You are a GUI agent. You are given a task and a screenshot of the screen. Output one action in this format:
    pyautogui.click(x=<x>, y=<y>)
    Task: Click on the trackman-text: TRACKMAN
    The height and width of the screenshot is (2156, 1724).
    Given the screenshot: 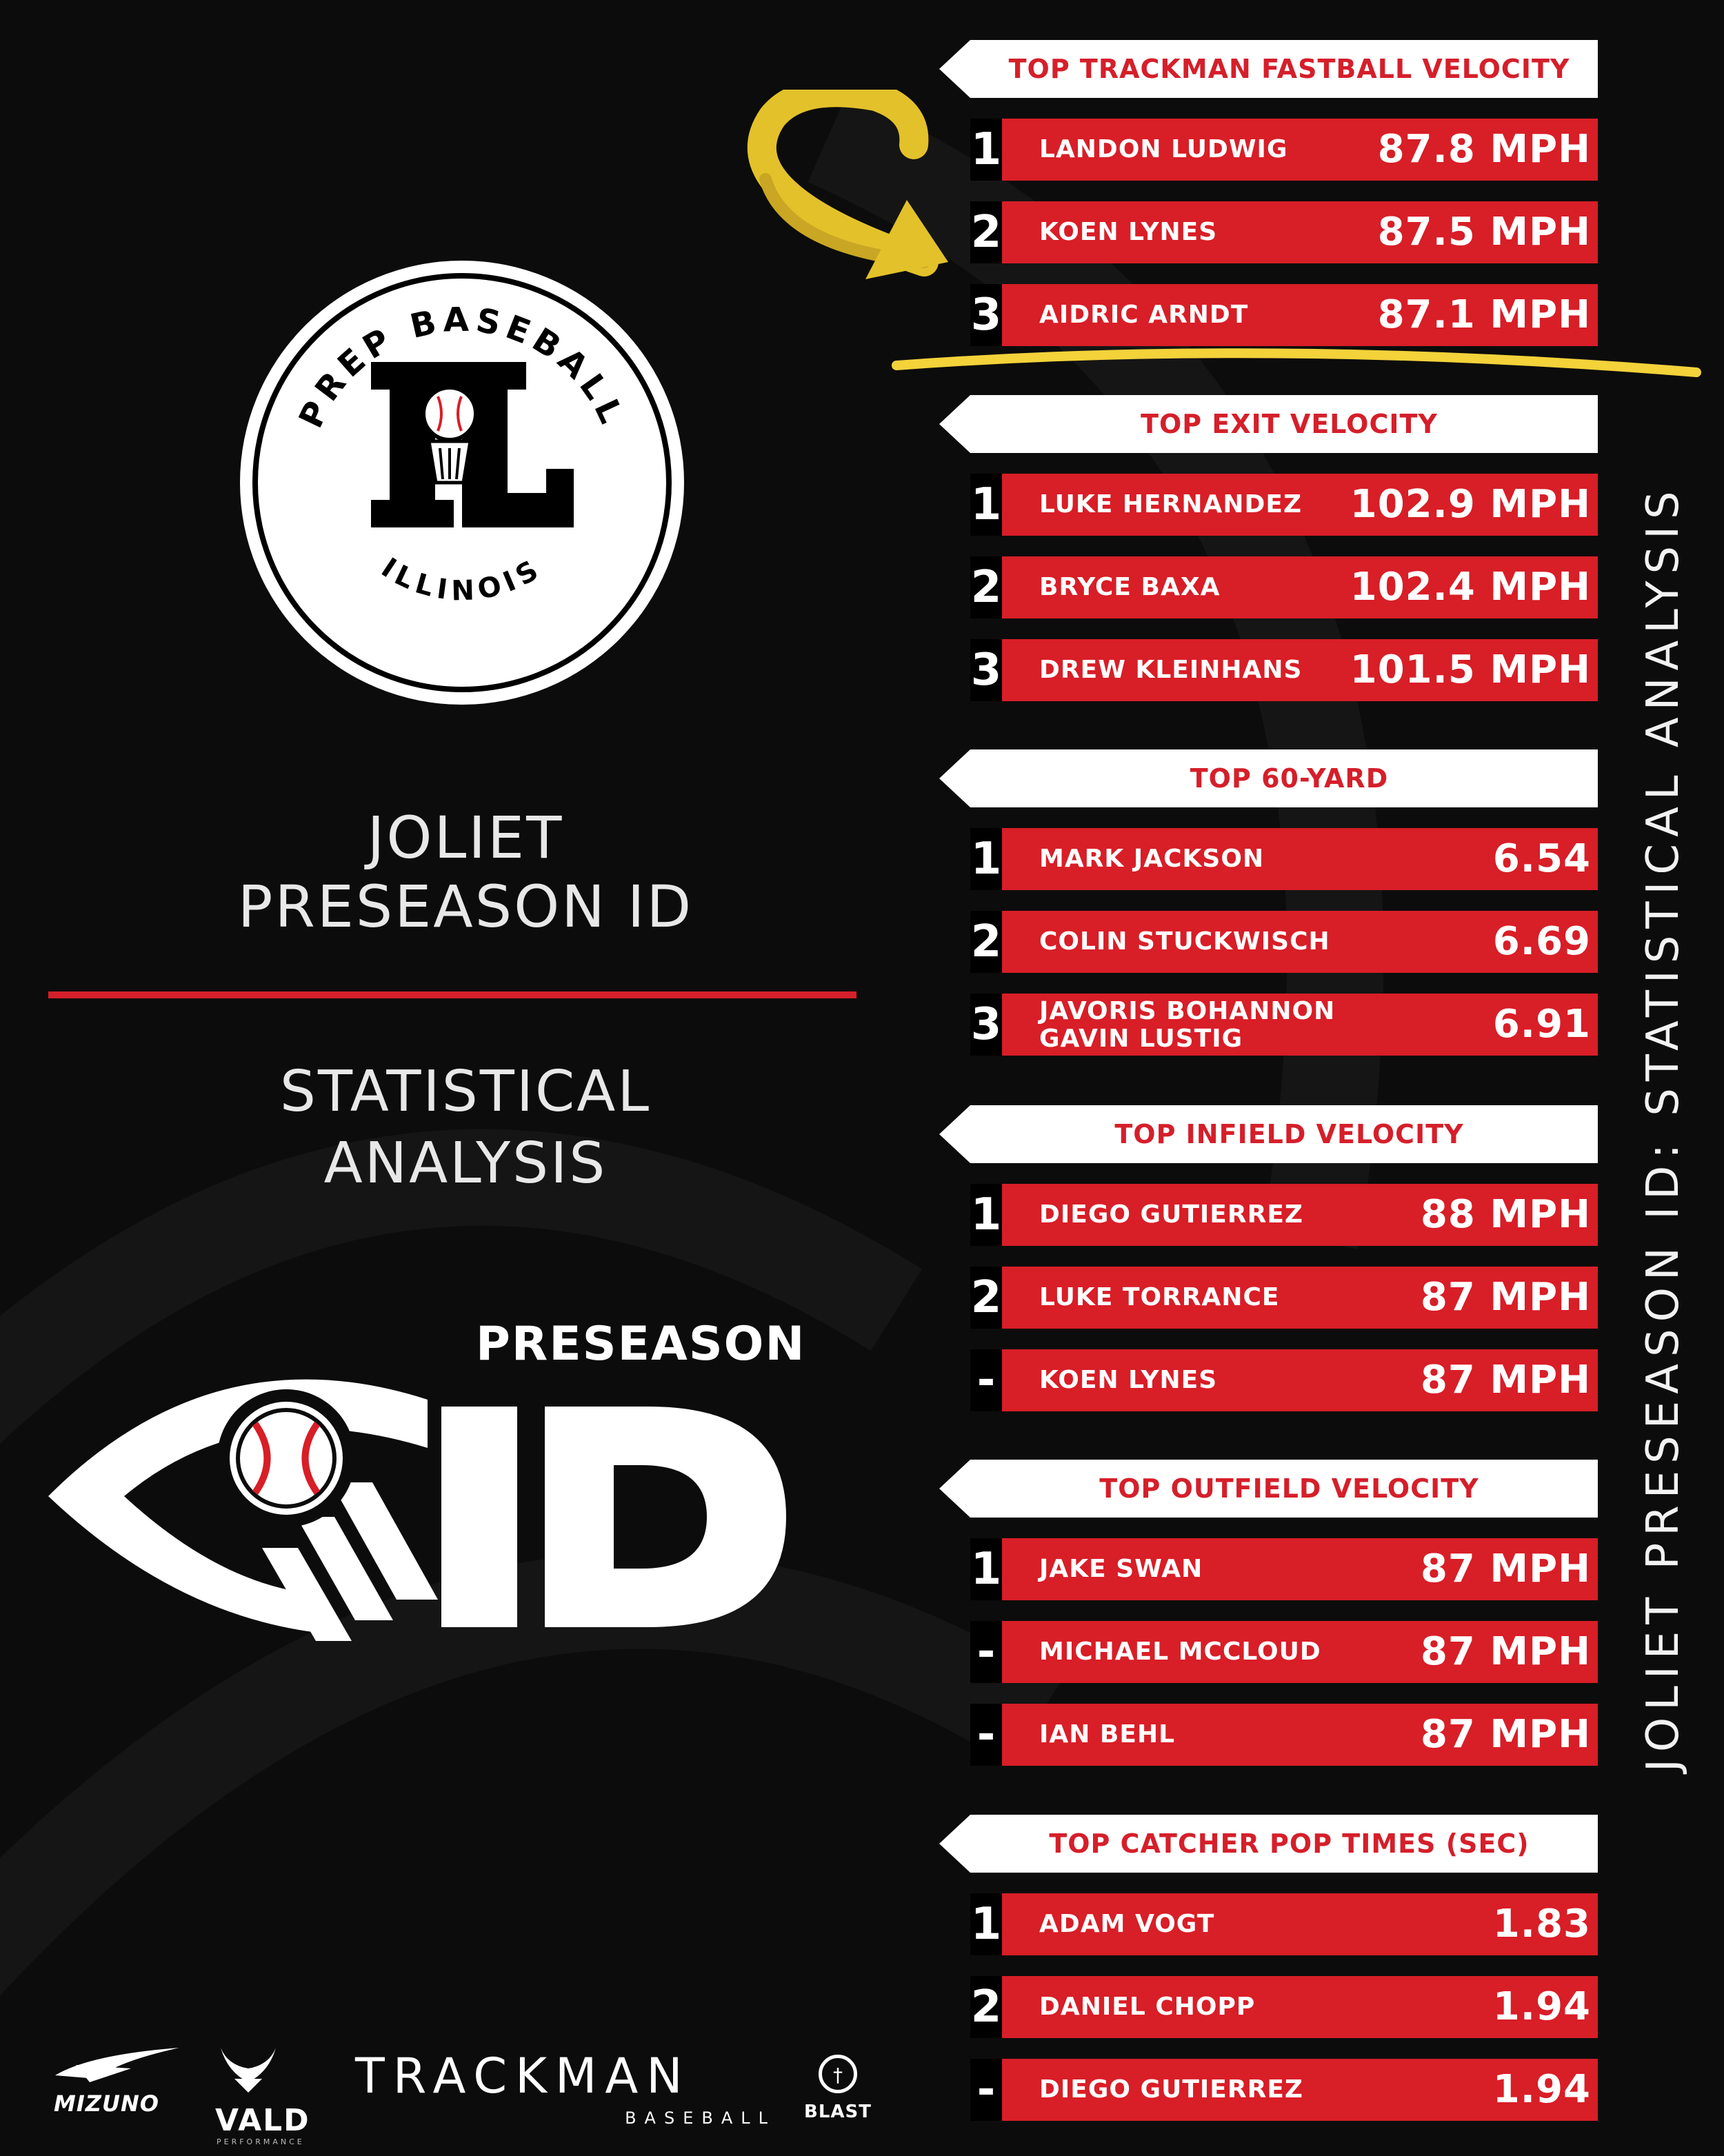 What is the action you would take?
    pyautogui.click(x=523, y=2076)
    